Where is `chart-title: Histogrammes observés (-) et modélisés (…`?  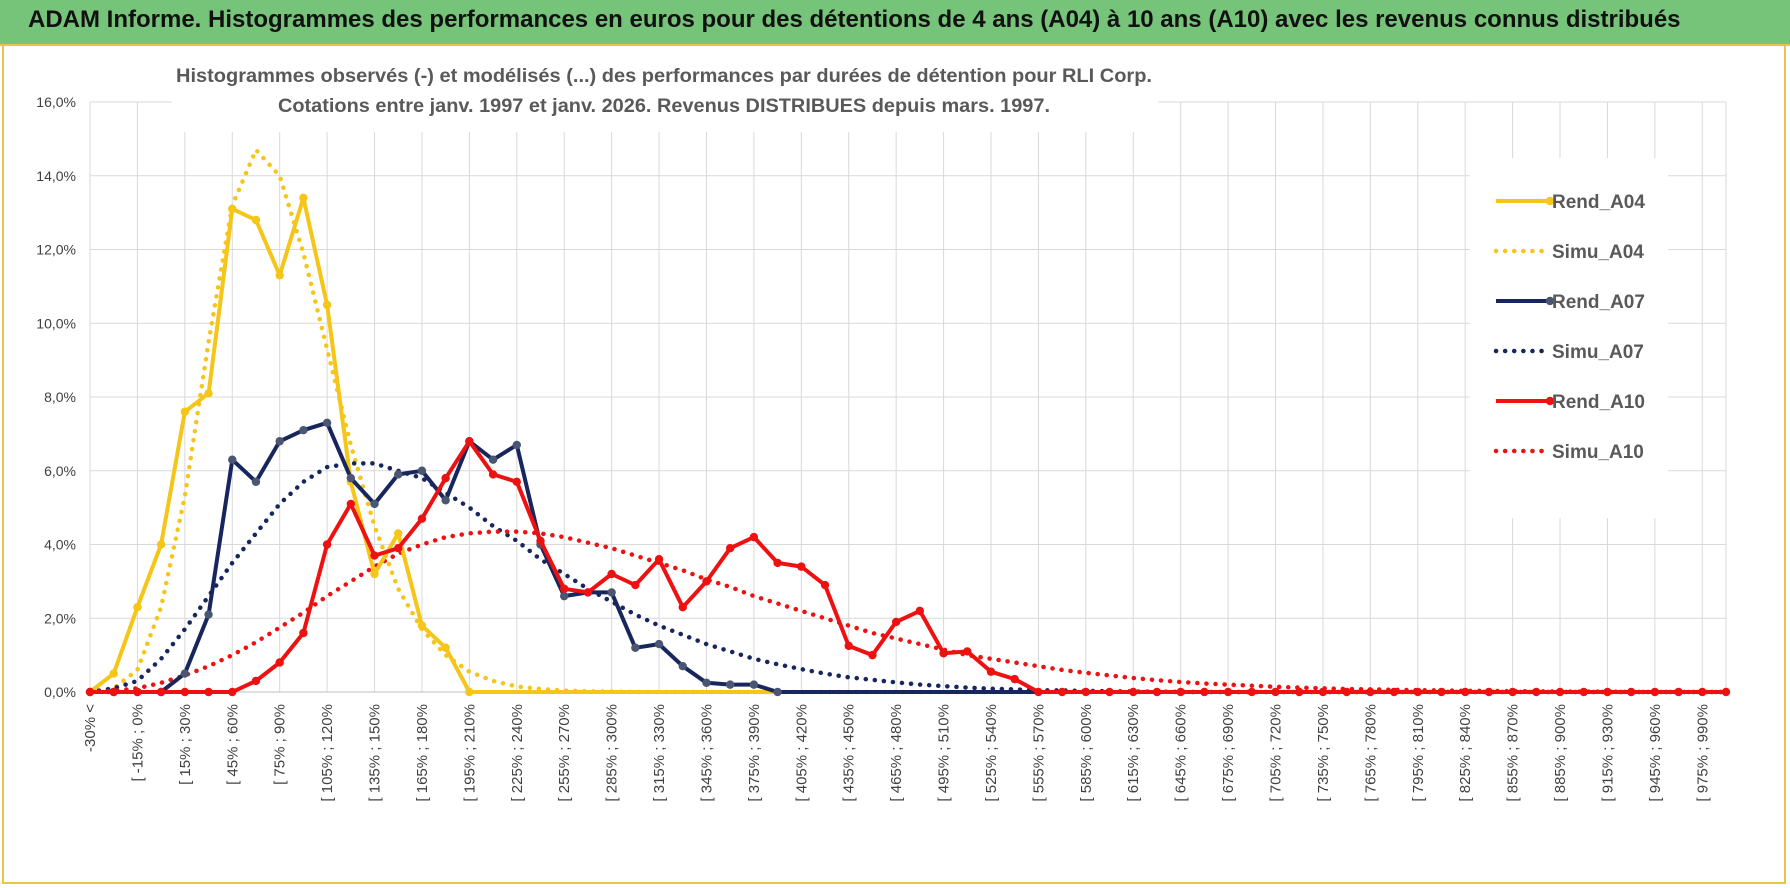 chart-title: Histogrammes observés (-) et modélisés (… is located at coordinates (664, 76).